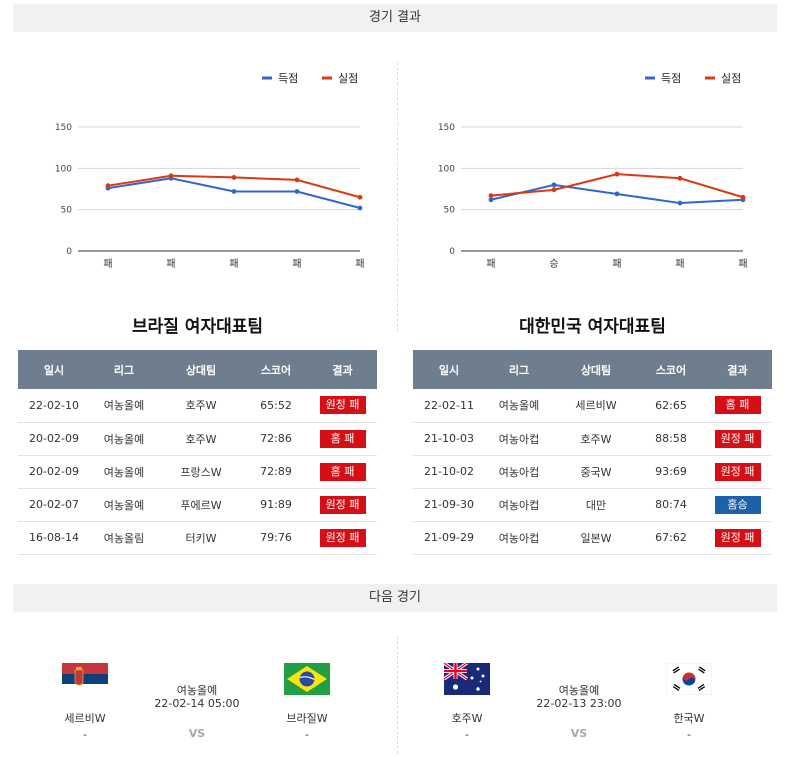 This screenshot has height=757, width=789. What do you see at coordinates (449, 439) in the screenshot?
I see `cell-date: 21-10-03` at bounding box center [449, 439].